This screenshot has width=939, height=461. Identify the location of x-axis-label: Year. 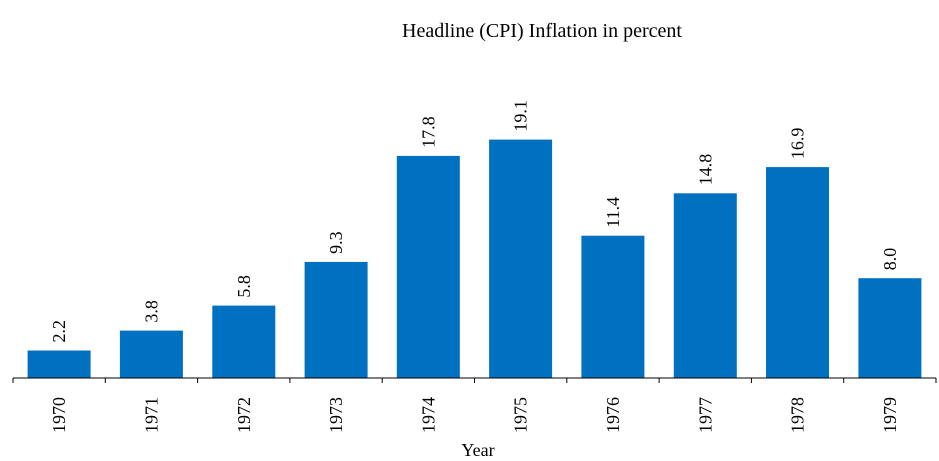
(477, 450).